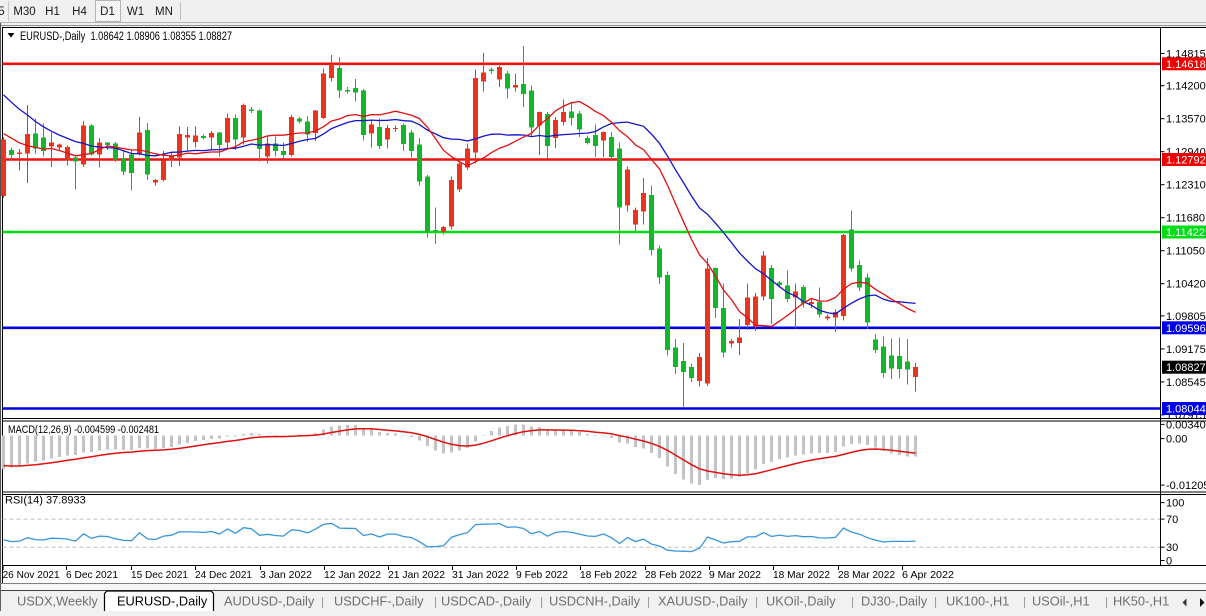 The height and width of the screenshot is (616, 1206). What do you see at coordinates (159, 575) in the screenshot?
I see `svg-text: 15 Dec 2021` at bounding box center [159, 575].